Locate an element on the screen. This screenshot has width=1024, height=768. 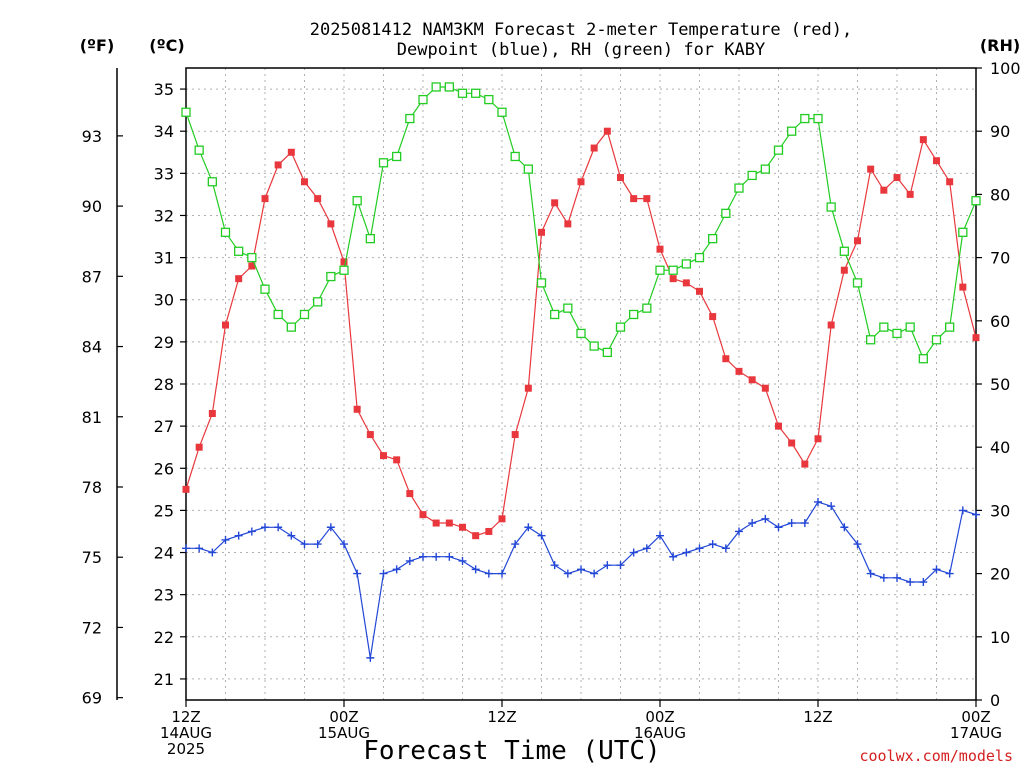
celsius-tick-label: 32 is located at coordinates (164, 215).